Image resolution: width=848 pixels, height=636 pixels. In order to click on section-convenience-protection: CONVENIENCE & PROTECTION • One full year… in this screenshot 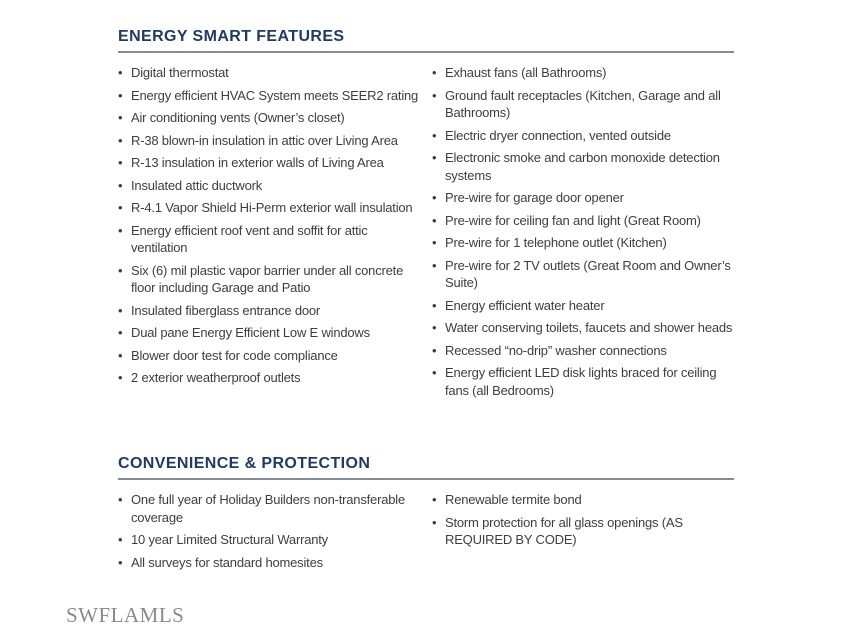, I will do `click(426, 515)`.